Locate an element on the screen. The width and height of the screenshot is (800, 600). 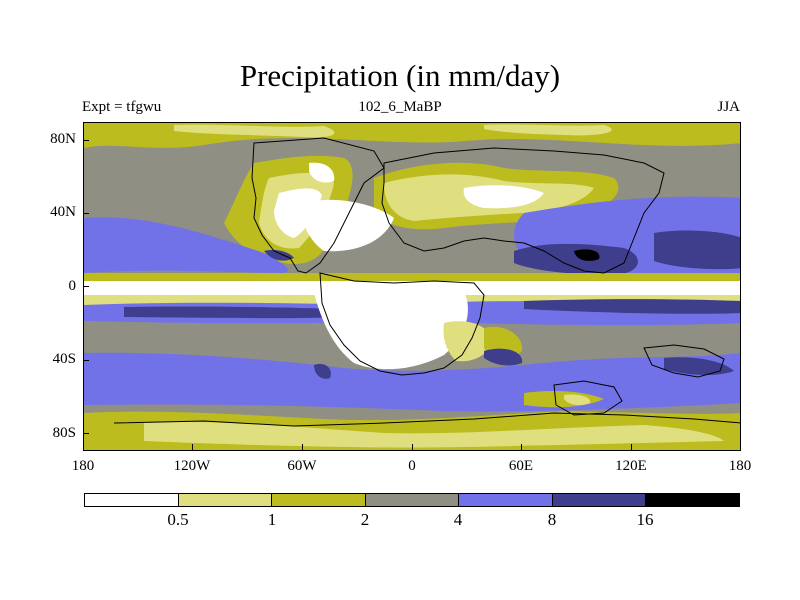
eq-yellow-north is located at coordinates (412, 278).